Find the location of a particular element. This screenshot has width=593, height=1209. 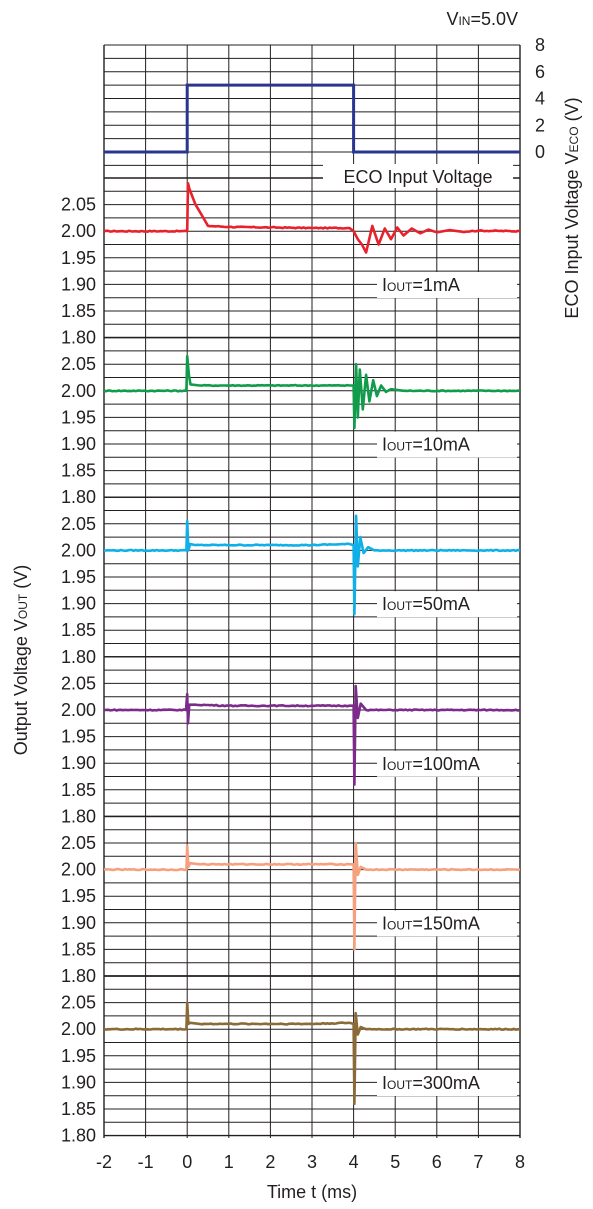

x-tick-label: 5 is located at coordinates (395, 1162).